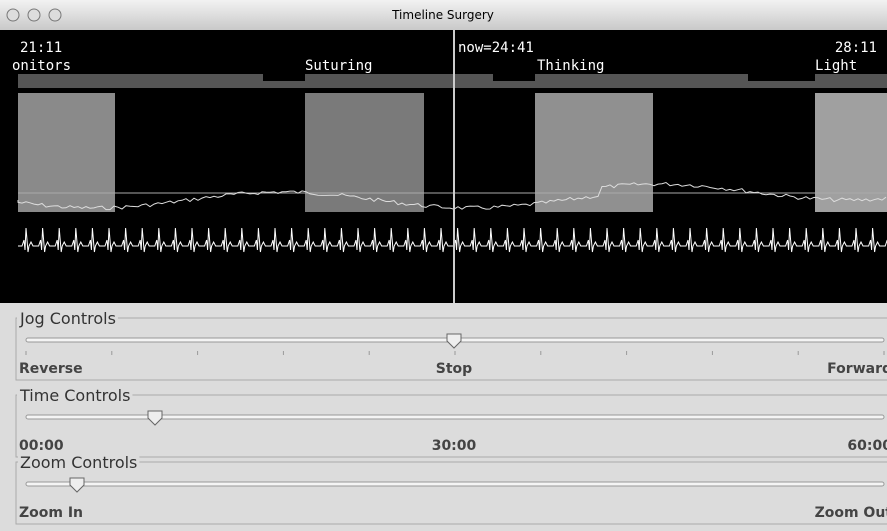 The height and width of the screenshot is (531, 887). What do you see at coordinates (496, 48) in the screenshot?
I see `time-label: now=24:41` at bounding box center [496, 48].